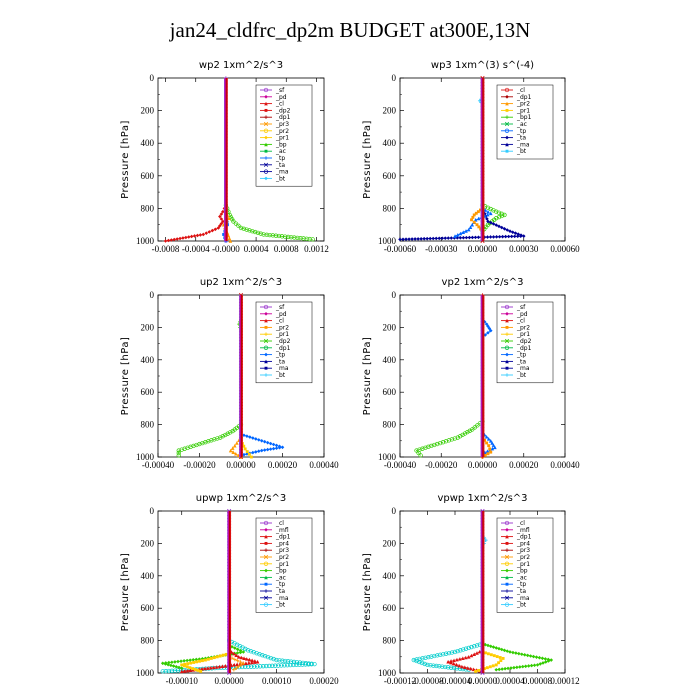 The height and width of the screenshot is (700, 700). What do you see at coordinates (182, 681) in the screenshot?
I see `x-tick-label: -0.00010` at bounding box center [182, 681].